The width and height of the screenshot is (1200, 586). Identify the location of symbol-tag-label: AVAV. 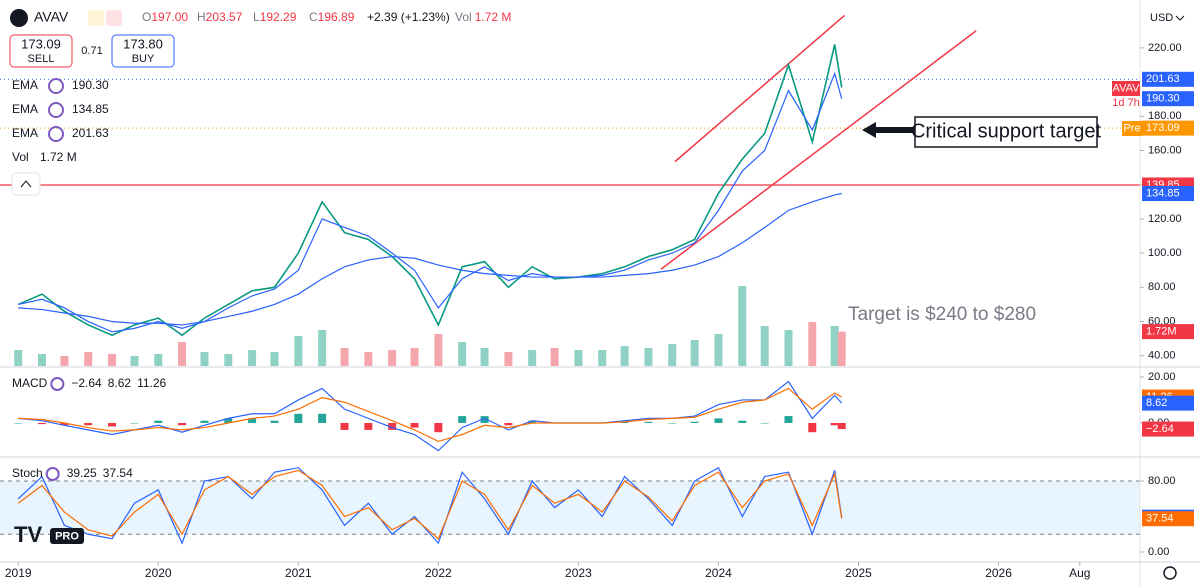
(1127, 88).